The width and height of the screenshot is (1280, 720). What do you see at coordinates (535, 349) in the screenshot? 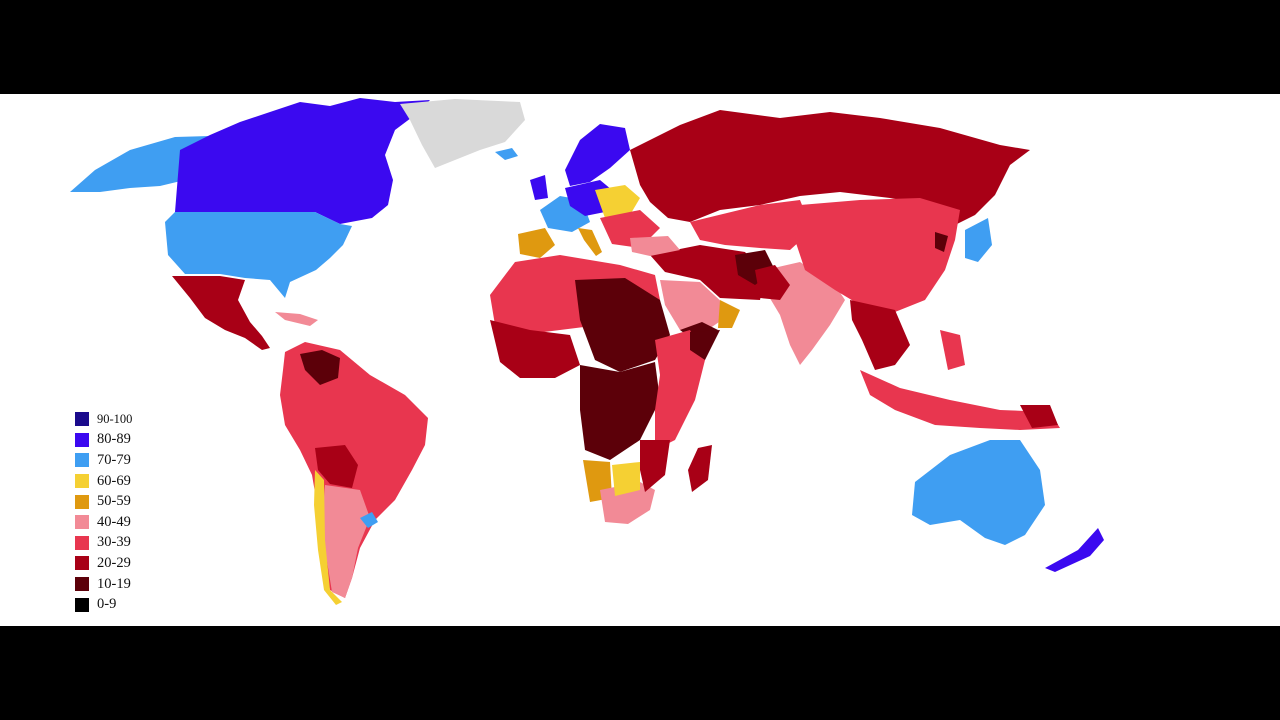
I see `region-west-africa` at bounding box center [535, 349].